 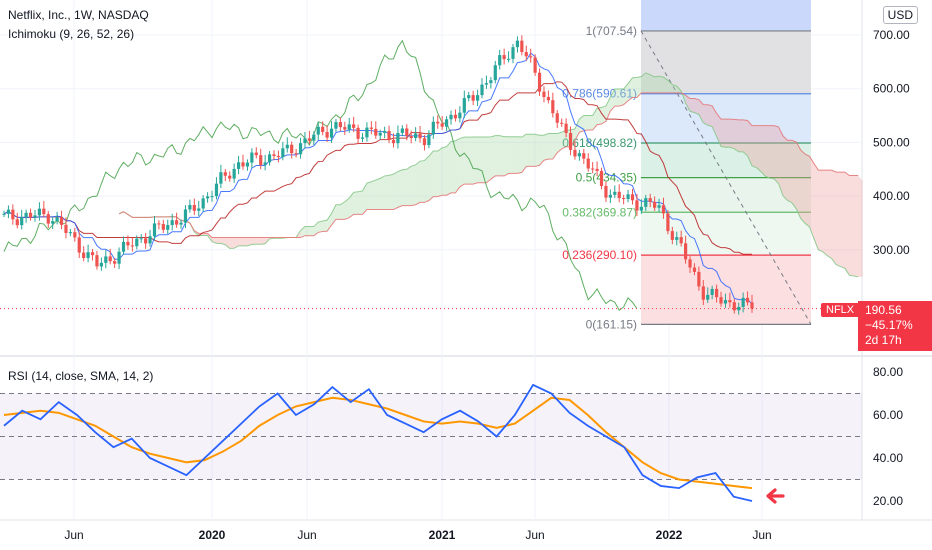 I want to click on y-tick-label: 500.00, so click(x=891, y=142).